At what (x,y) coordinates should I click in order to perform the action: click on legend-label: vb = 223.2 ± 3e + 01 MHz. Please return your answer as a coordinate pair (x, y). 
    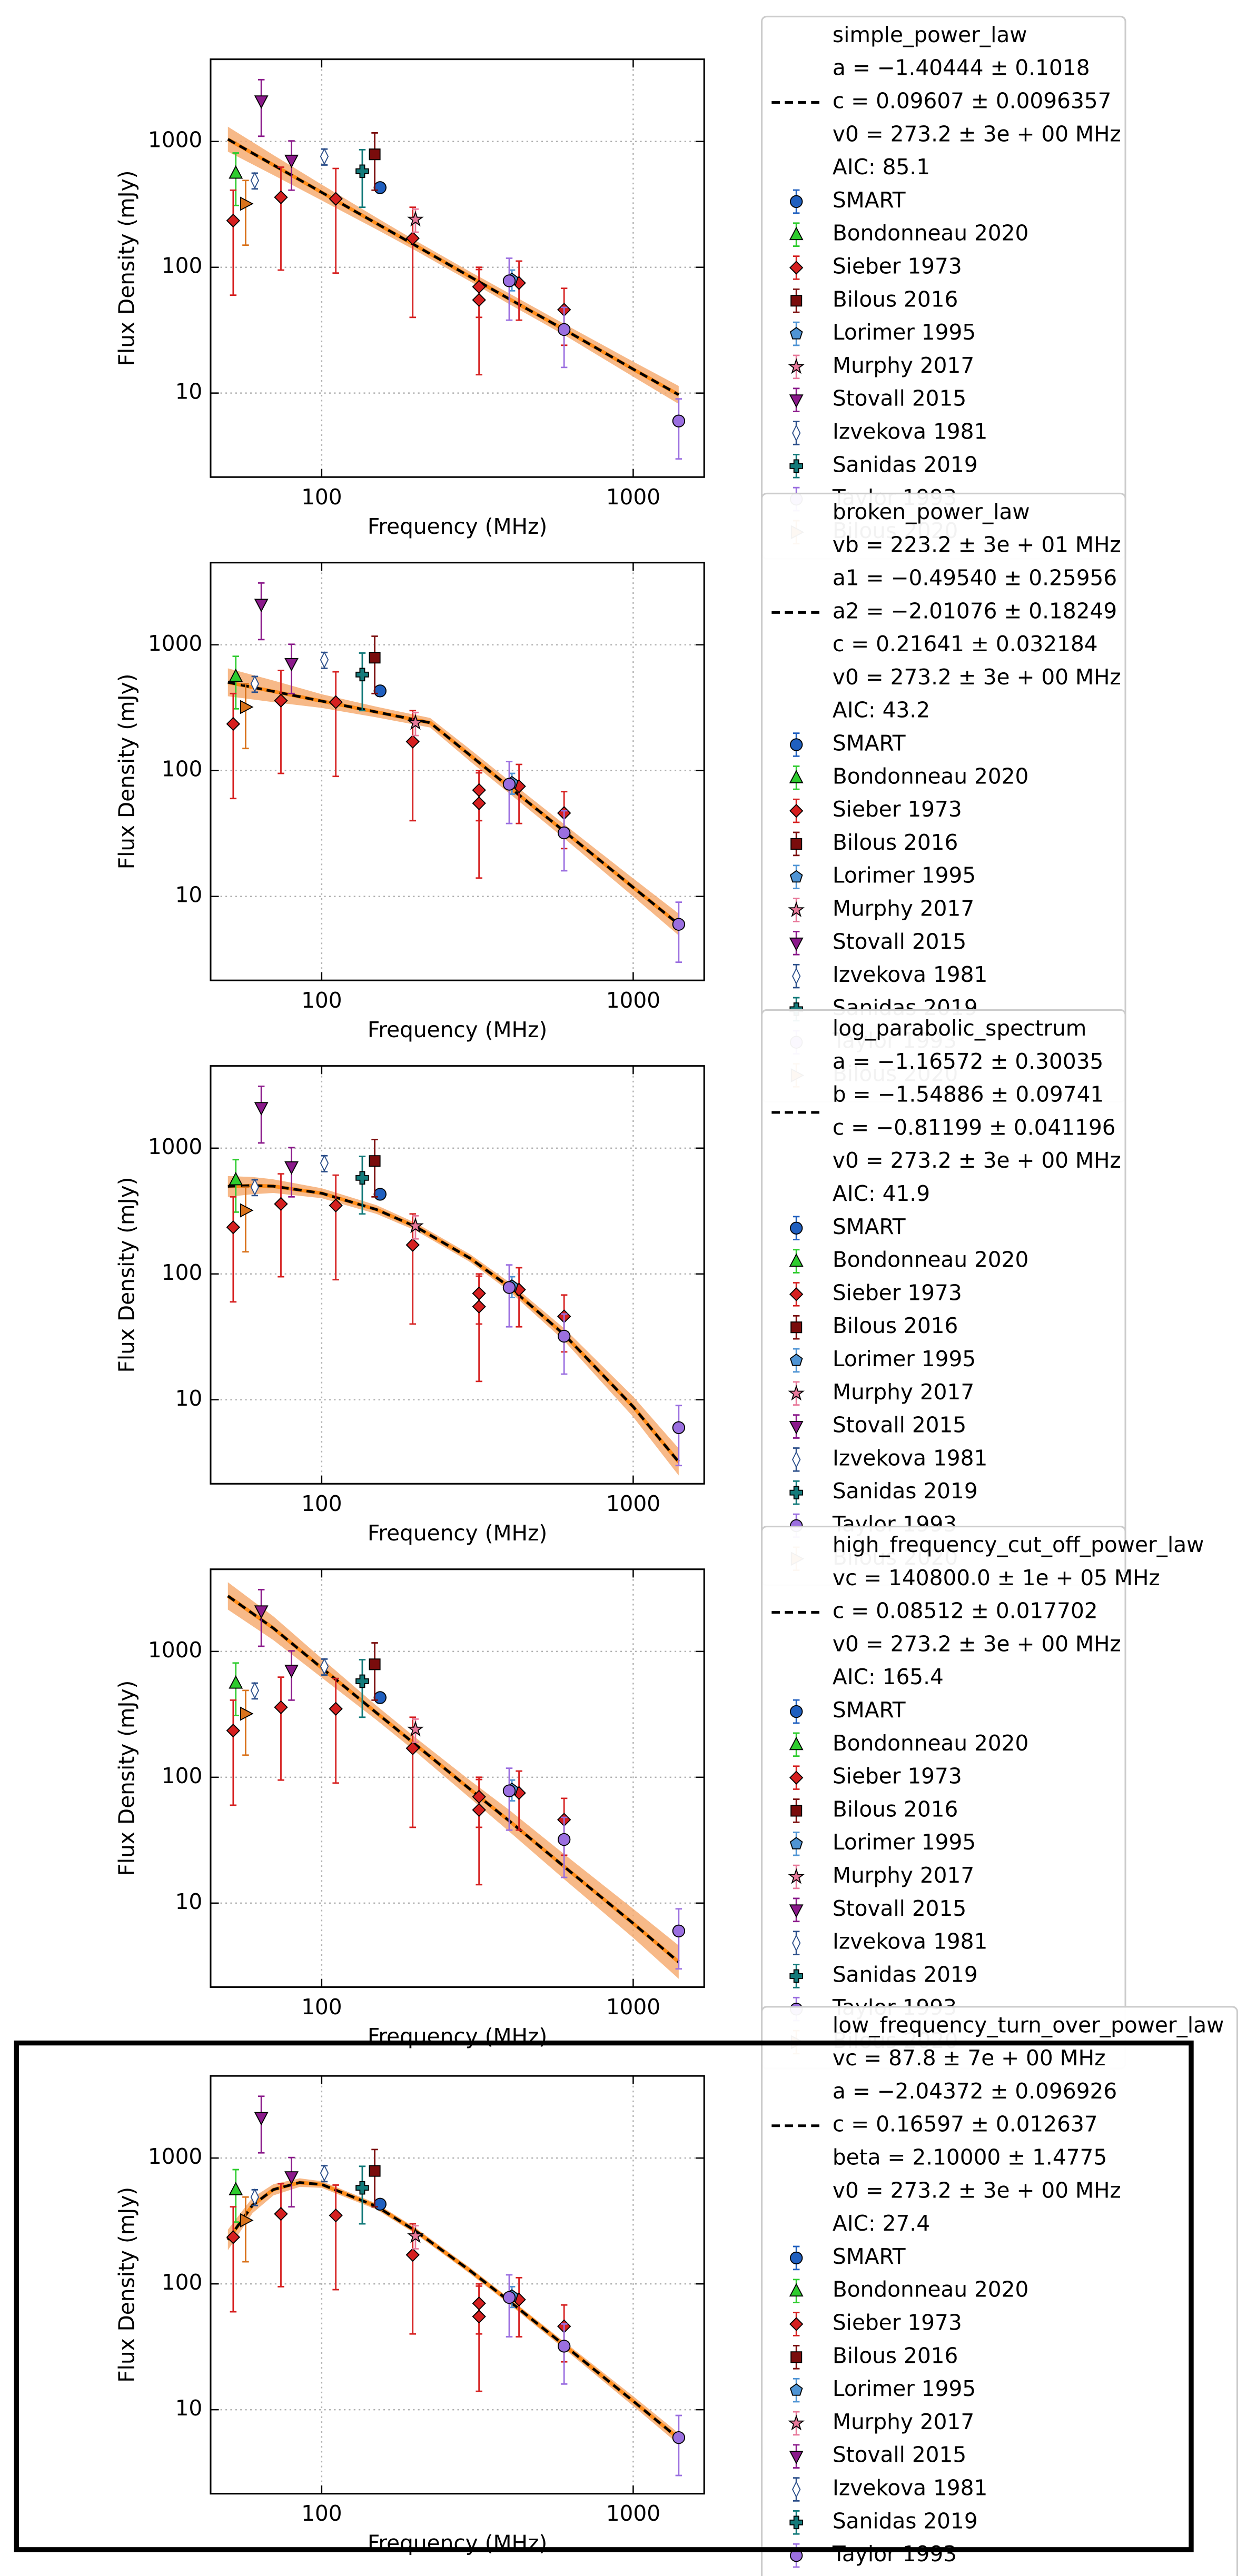
    Looking at the image, I should click on (977, 545).